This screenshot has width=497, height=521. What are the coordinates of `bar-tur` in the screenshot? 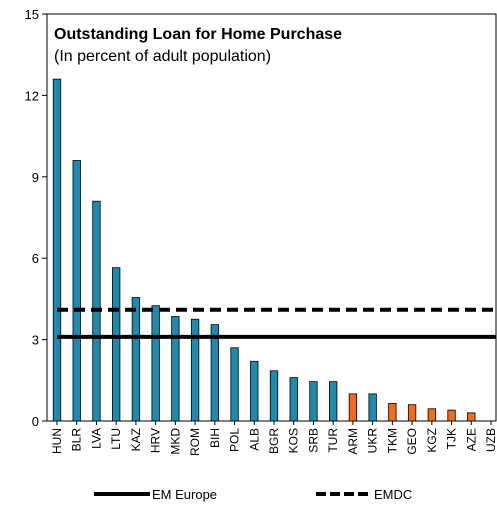 It's located at (333, 401).